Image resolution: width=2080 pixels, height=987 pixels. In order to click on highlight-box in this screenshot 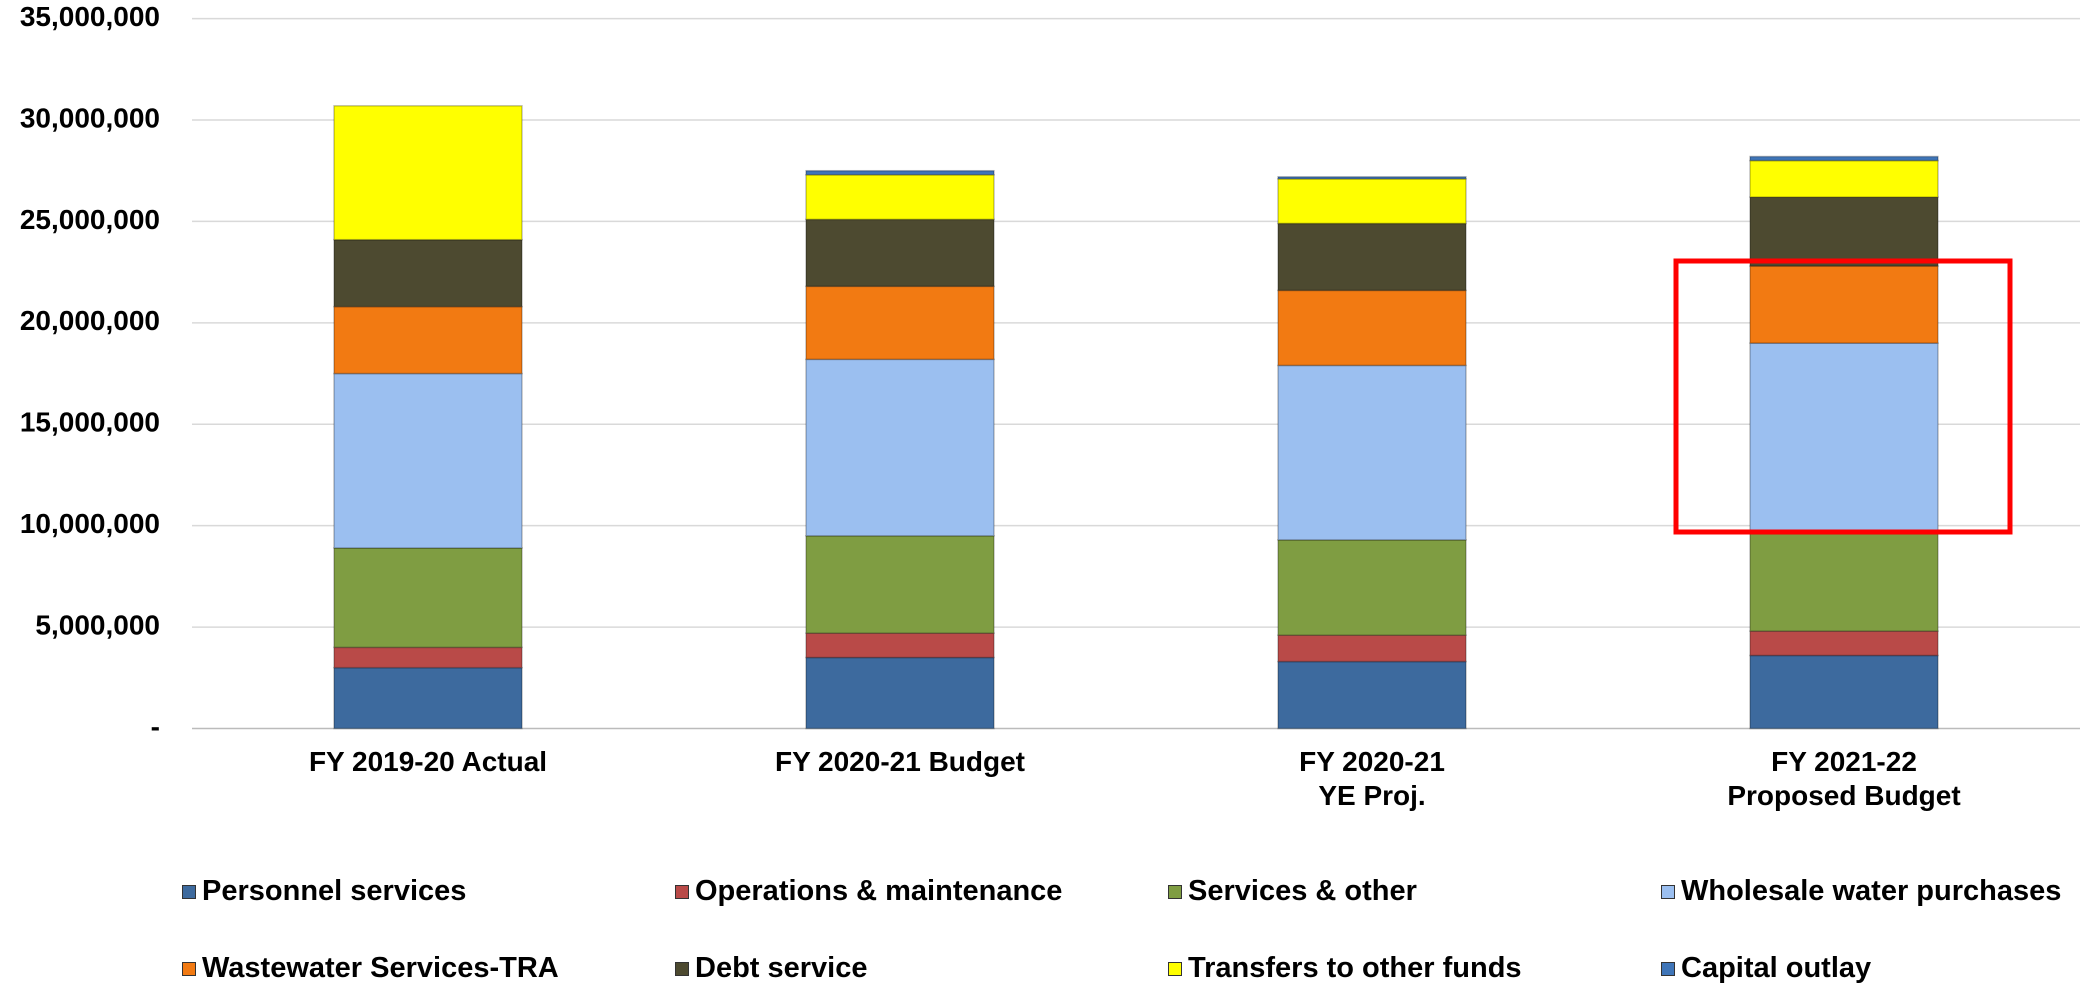, I will do `click(1843, 396)`.